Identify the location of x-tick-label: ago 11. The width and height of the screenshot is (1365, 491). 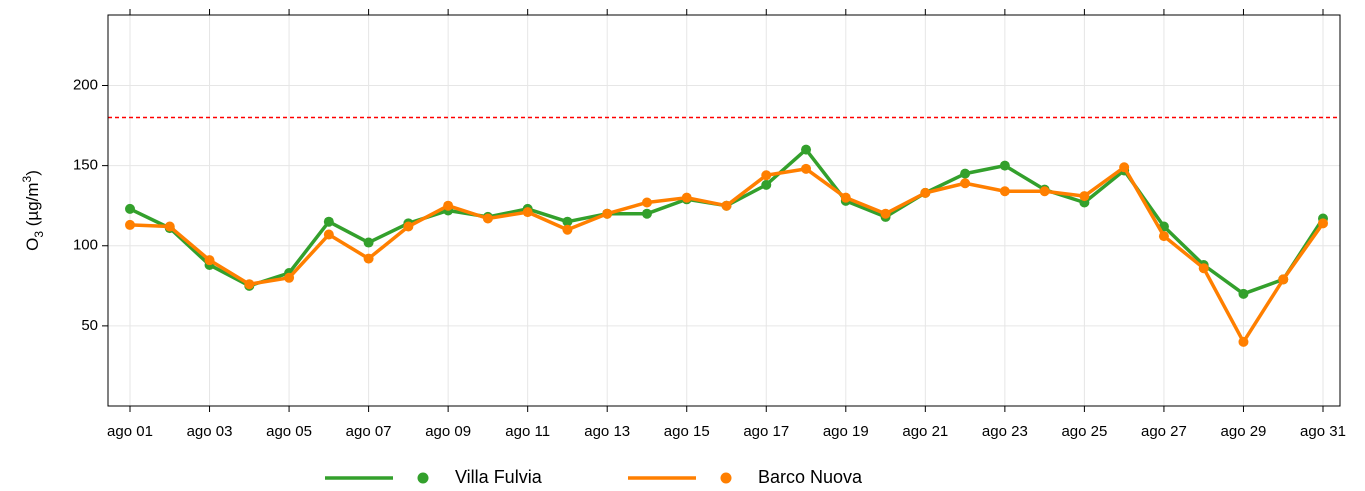
(527, 431).